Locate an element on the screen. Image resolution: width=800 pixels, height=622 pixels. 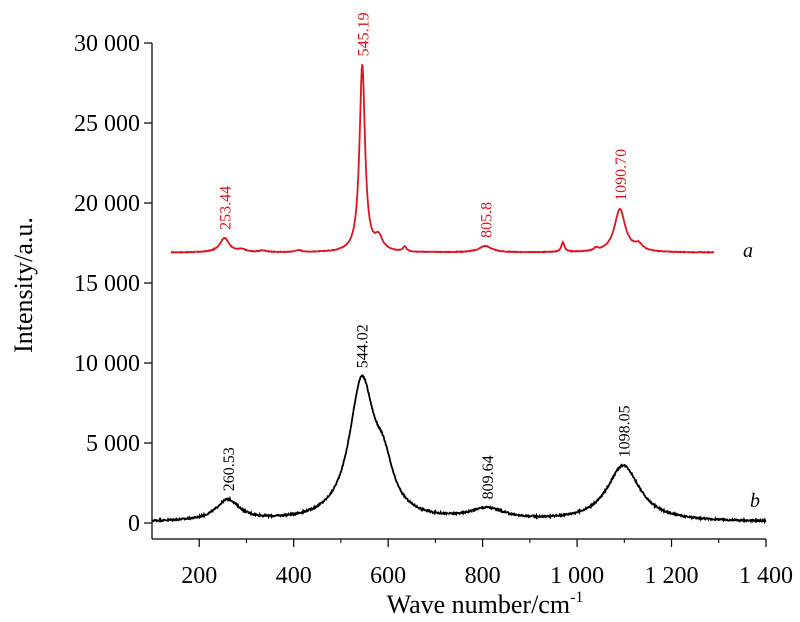
peak-label: 1098.05 is located at coordinates (624, 431).